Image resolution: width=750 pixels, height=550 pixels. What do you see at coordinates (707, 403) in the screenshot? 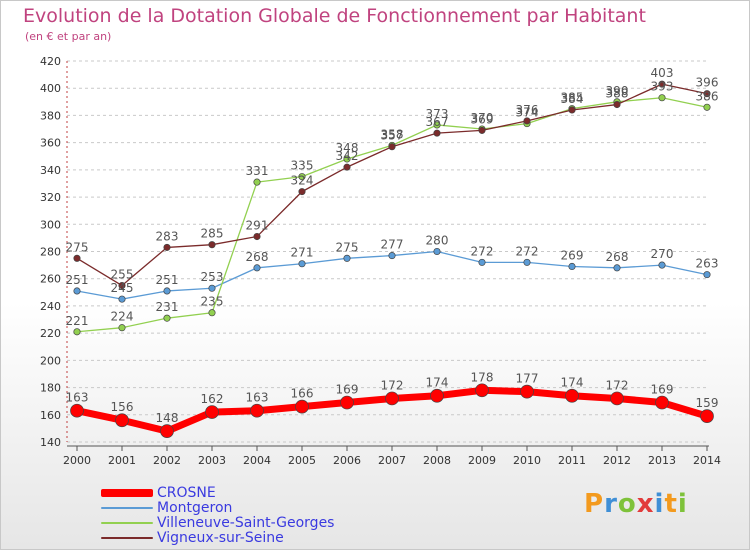
I see `data-label: 159` at bounding box center [707, 403].